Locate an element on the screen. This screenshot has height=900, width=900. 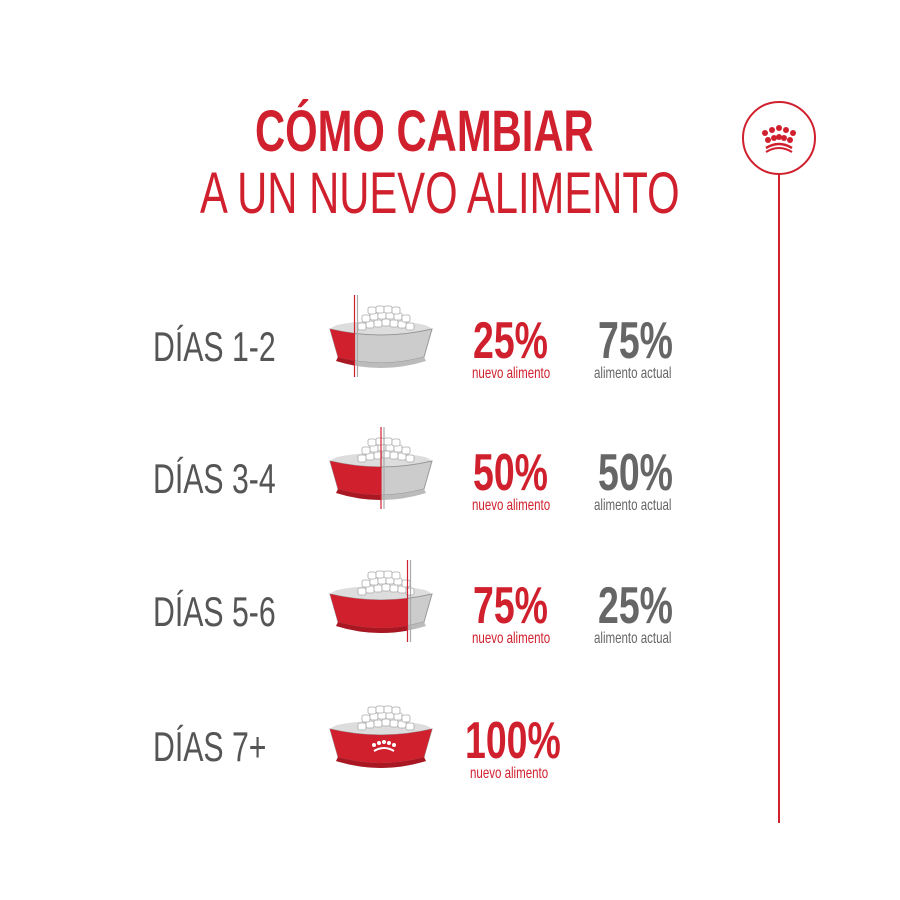
days-label: DÍAS 3-4 is located at coordinates (214, 478).